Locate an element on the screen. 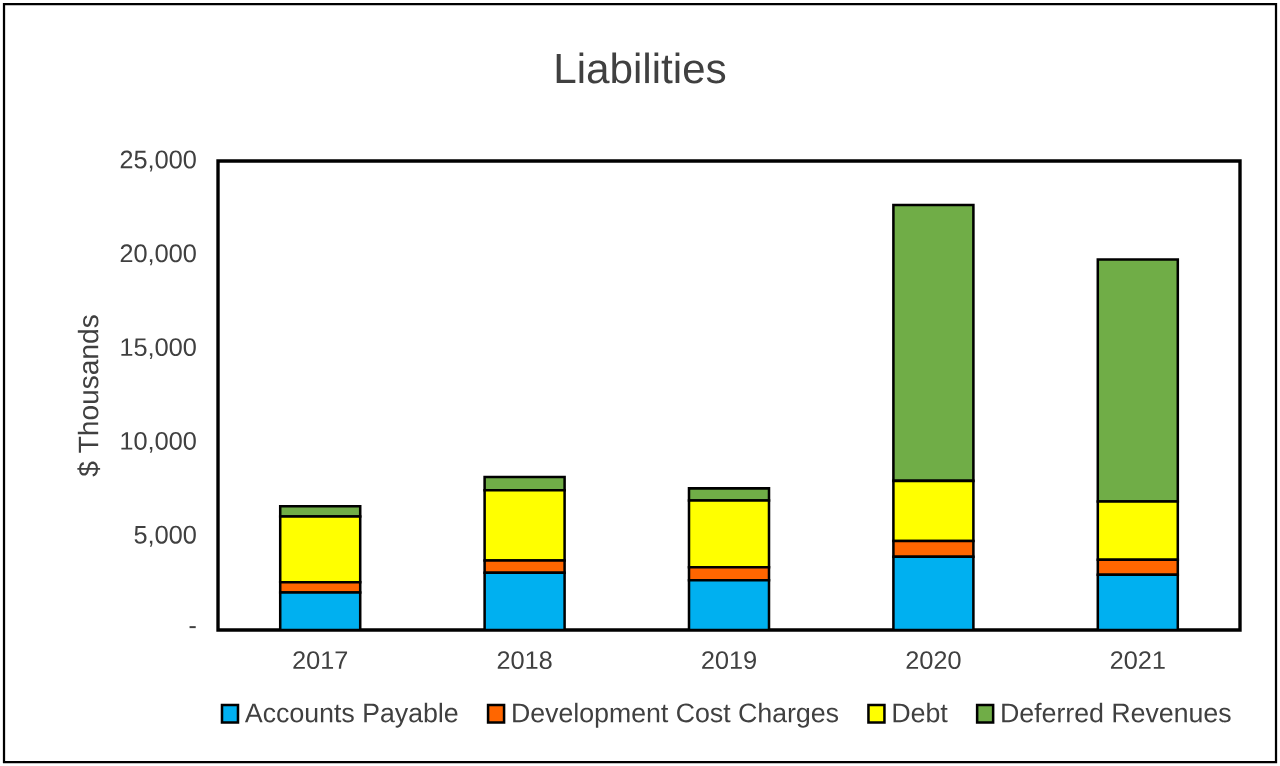 This screenshot has width=1280, height=766. chart-title: Liabilities is located at coordinates (641, 68).